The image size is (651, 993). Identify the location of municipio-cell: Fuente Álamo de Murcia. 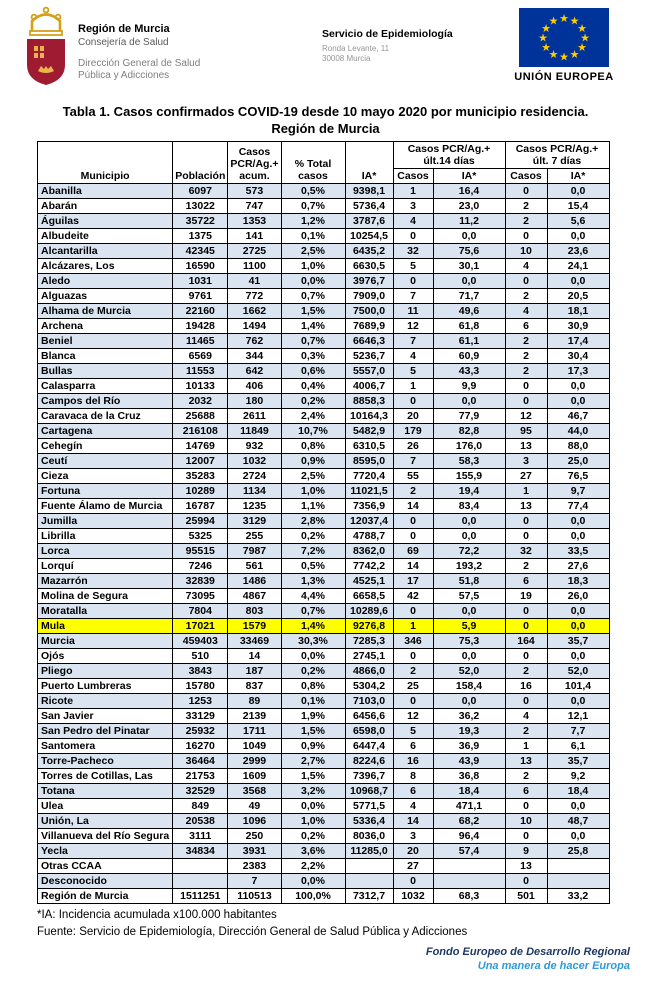
(105, 506).